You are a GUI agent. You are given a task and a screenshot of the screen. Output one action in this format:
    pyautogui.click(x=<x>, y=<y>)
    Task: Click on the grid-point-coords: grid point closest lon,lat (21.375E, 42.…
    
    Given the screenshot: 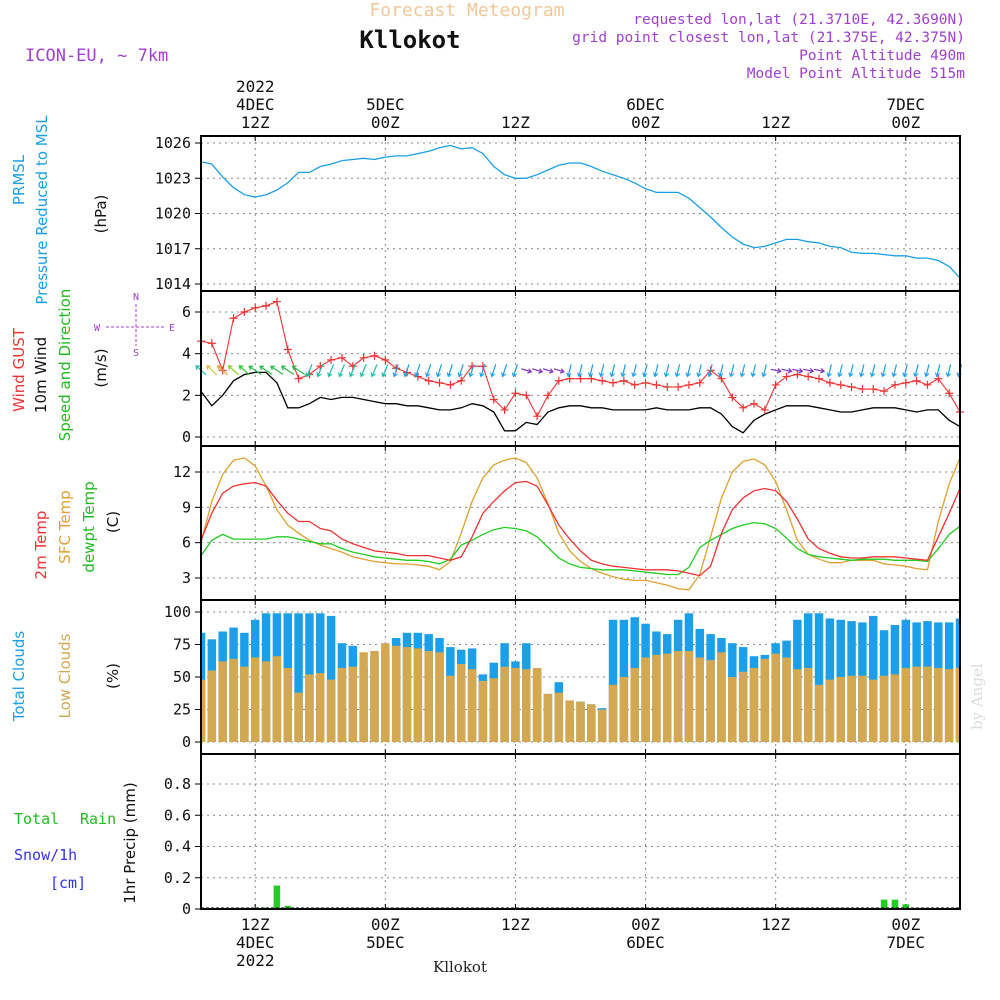 What is the action you would take?
    pyautogui.click(x=768, y=38)
    